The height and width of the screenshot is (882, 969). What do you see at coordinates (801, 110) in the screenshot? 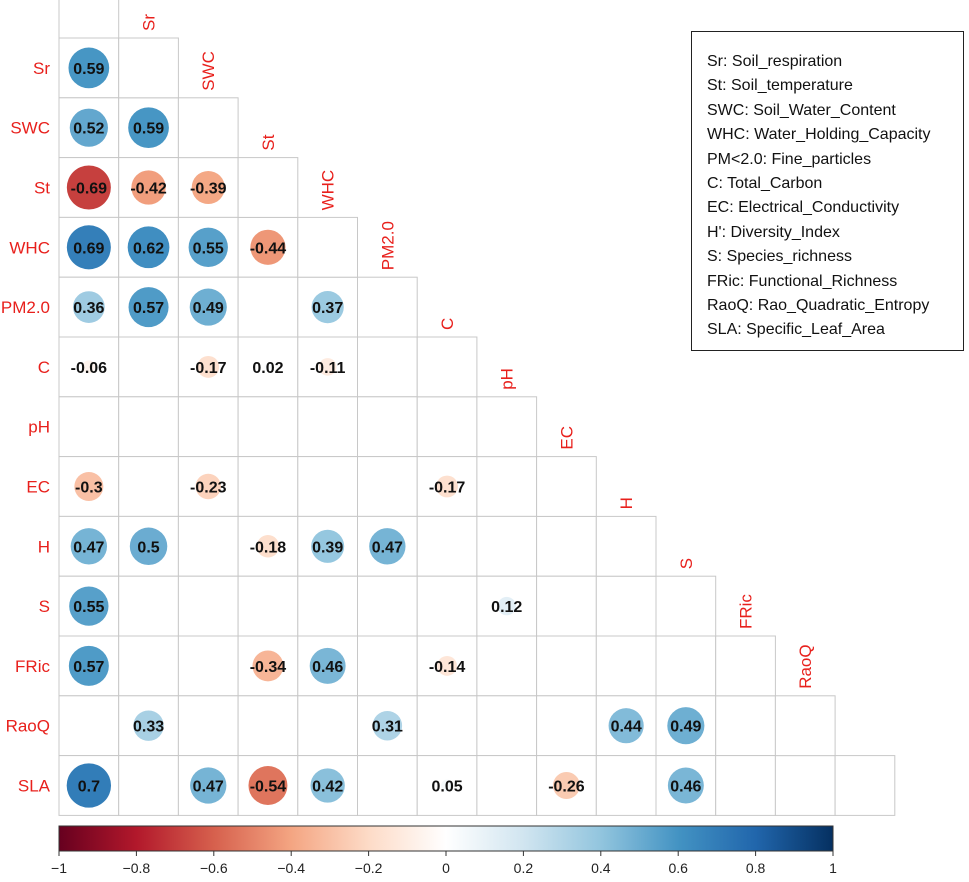
I see `legend-entry-swc: SWC: Soil_Water_Content` at bounding box center [801, 110].